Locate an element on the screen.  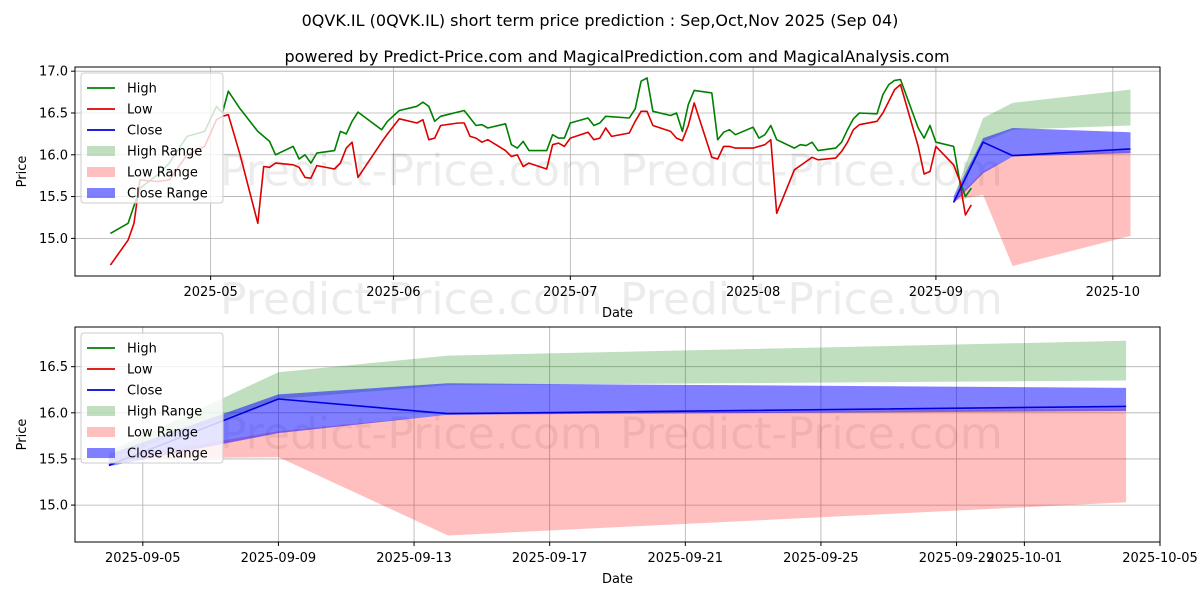
x-tick-label: 2025-09-13 is located at coordinates (414, 558).